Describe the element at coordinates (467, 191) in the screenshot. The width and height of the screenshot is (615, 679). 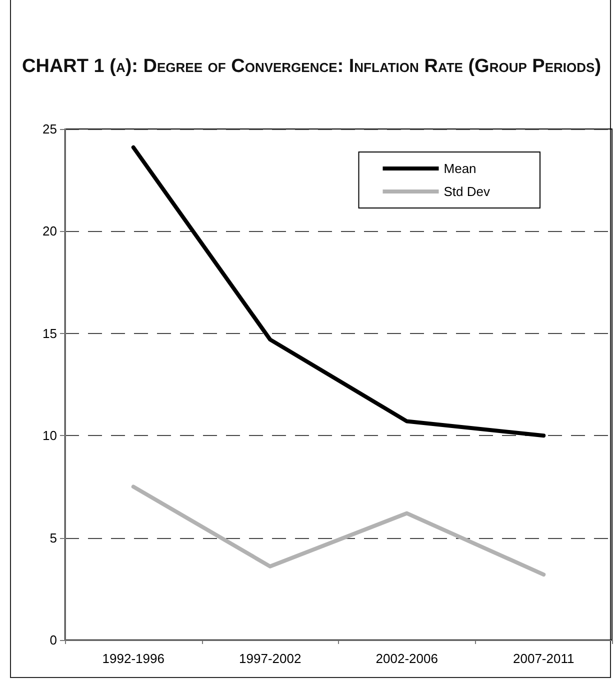
I see `legend-label: Std Dev` at that location.